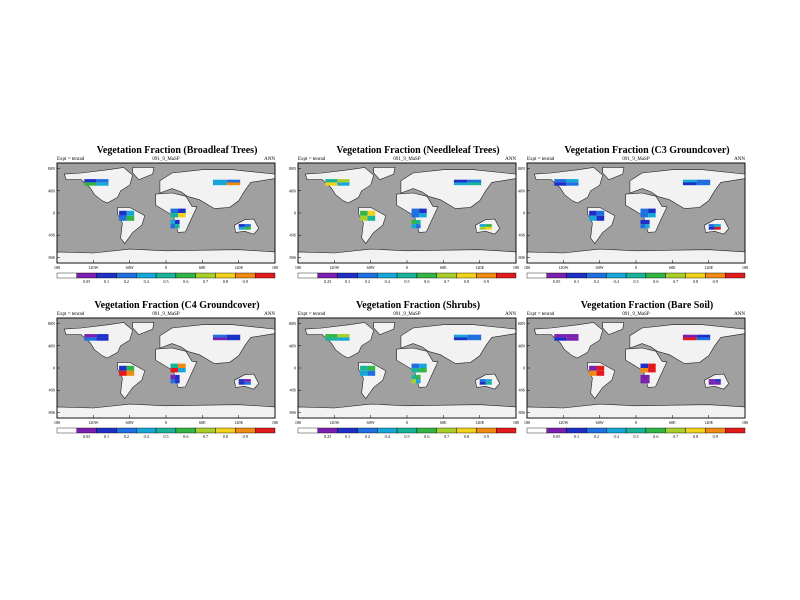  I want to click on lat-tick-label: 0, so click(295, 213).